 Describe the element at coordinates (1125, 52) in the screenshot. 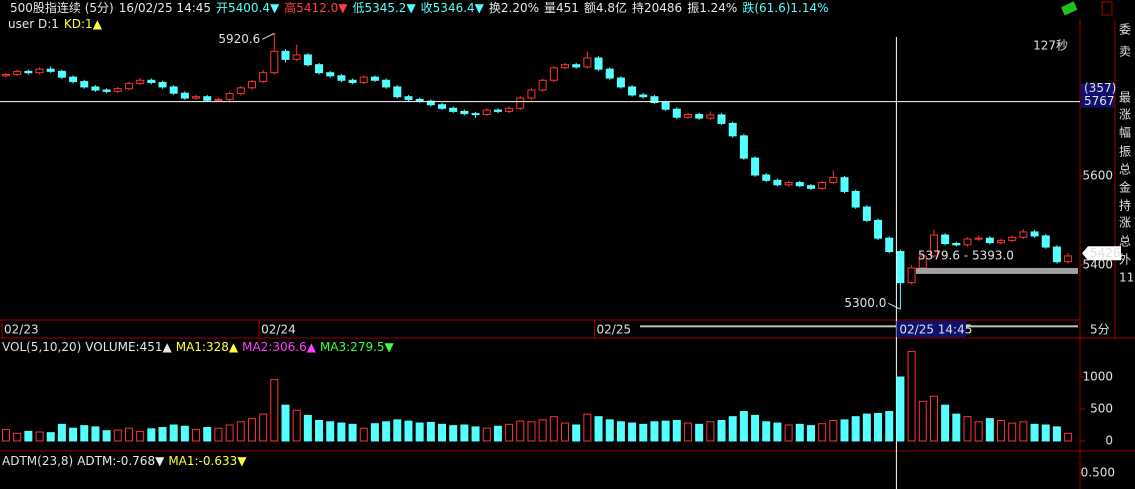

I see `side-label: 卖` at that location.